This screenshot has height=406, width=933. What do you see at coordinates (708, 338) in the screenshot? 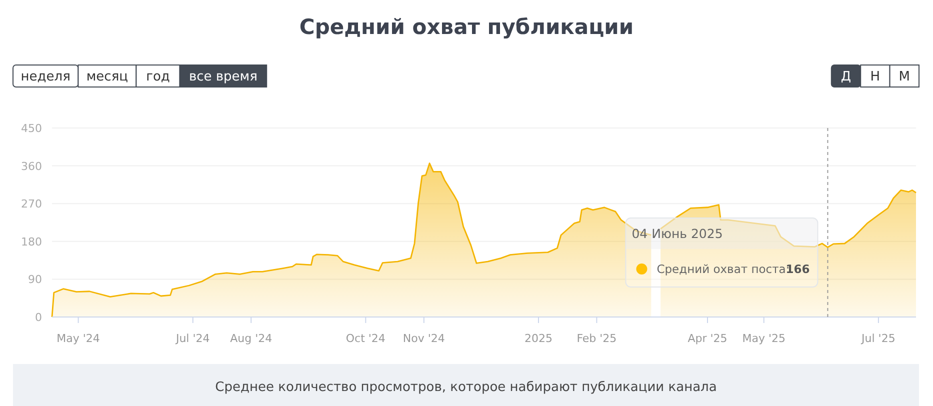
I see `x-tick-label: Apr '25` at bounding box center [708, 338].